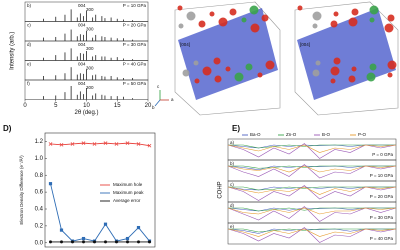 This screenshot has width=400, height=250. Describe the element at coordinates (232, 205) in the screenshot. I see `panel-letter: d)` at that location.